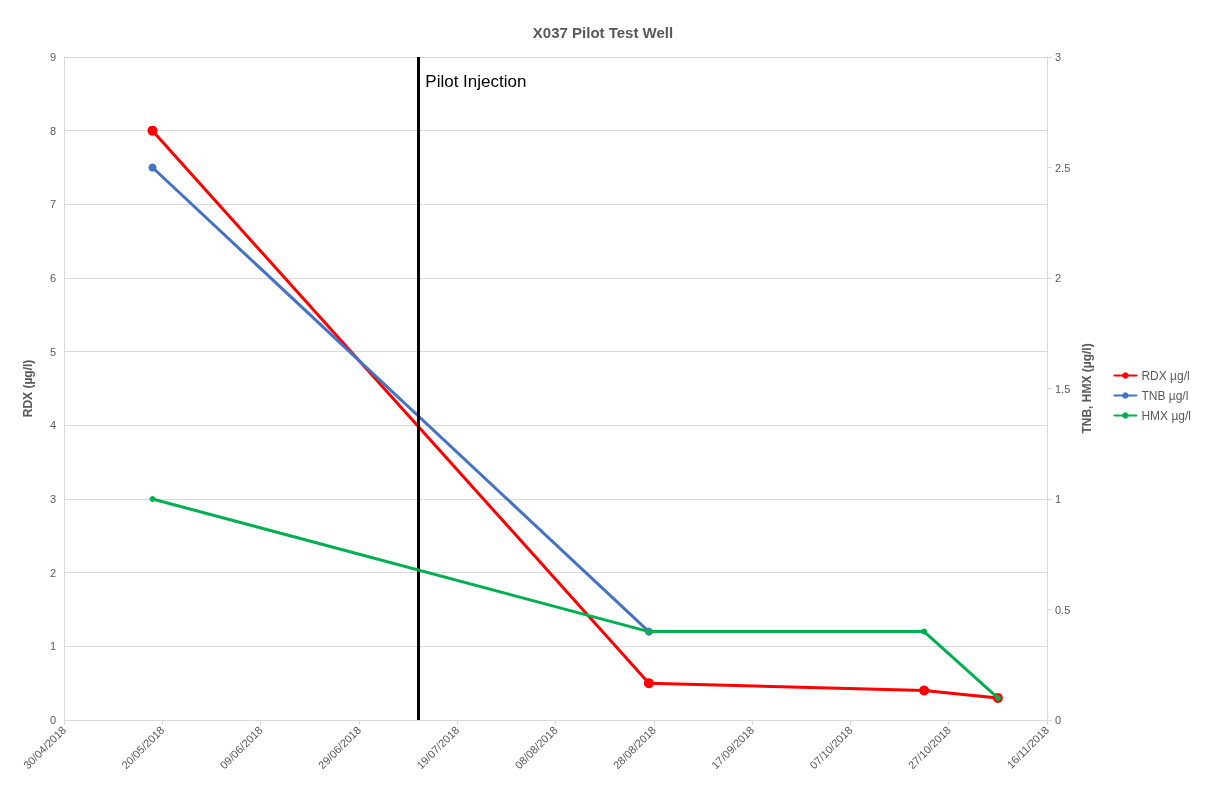 This screenshot has height=791, width=1206. Describe the element at coordinates (52, 499) in the screenshot. I see `y-tick-label: 3` at that location.